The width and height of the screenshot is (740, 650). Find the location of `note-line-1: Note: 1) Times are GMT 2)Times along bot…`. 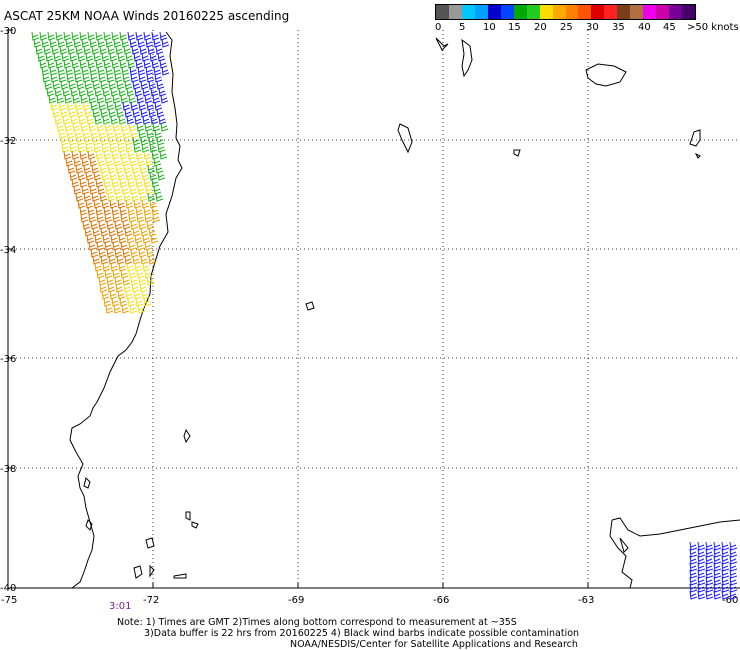

note-line-1: Note: 1) Times are GMT 2)Times along bot… is located at coordinates (317, 622).